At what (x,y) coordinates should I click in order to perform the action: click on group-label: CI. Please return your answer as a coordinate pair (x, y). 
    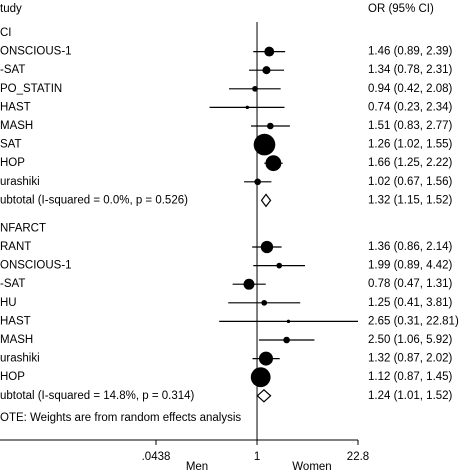
    Looking at the image, I should click on (6, 33).